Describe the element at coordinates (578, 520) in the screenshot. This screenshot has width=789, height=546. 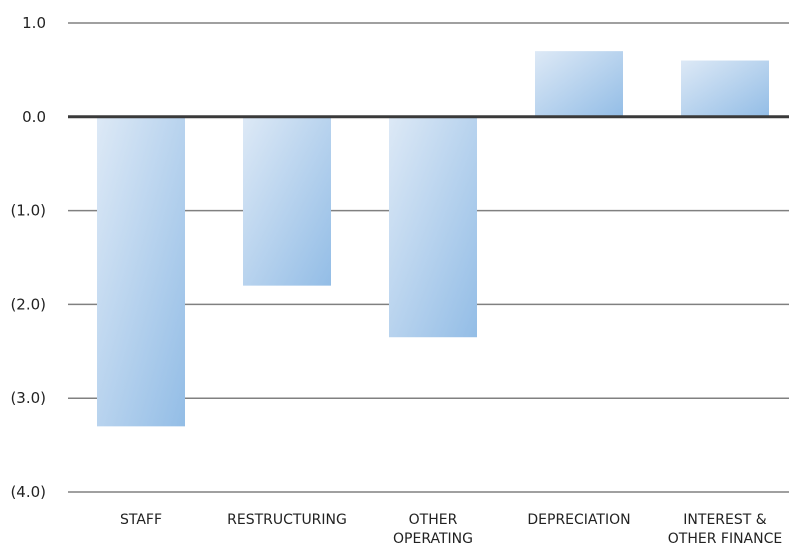
I see `x-category-label: DEPRECIATION` at that location.